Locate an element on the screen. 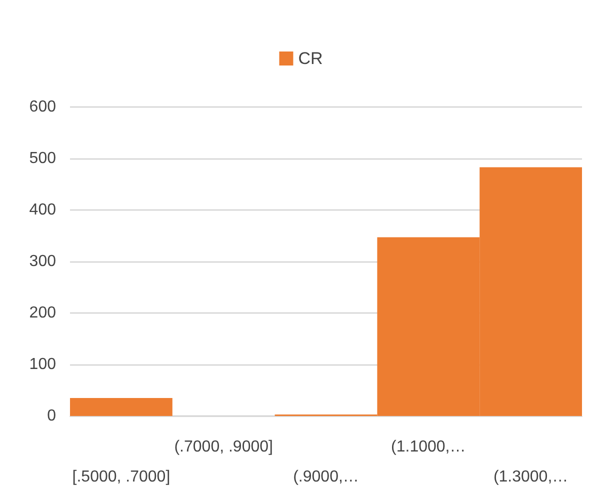  y-tick-label: 400 is located at coordinates (42, 210).